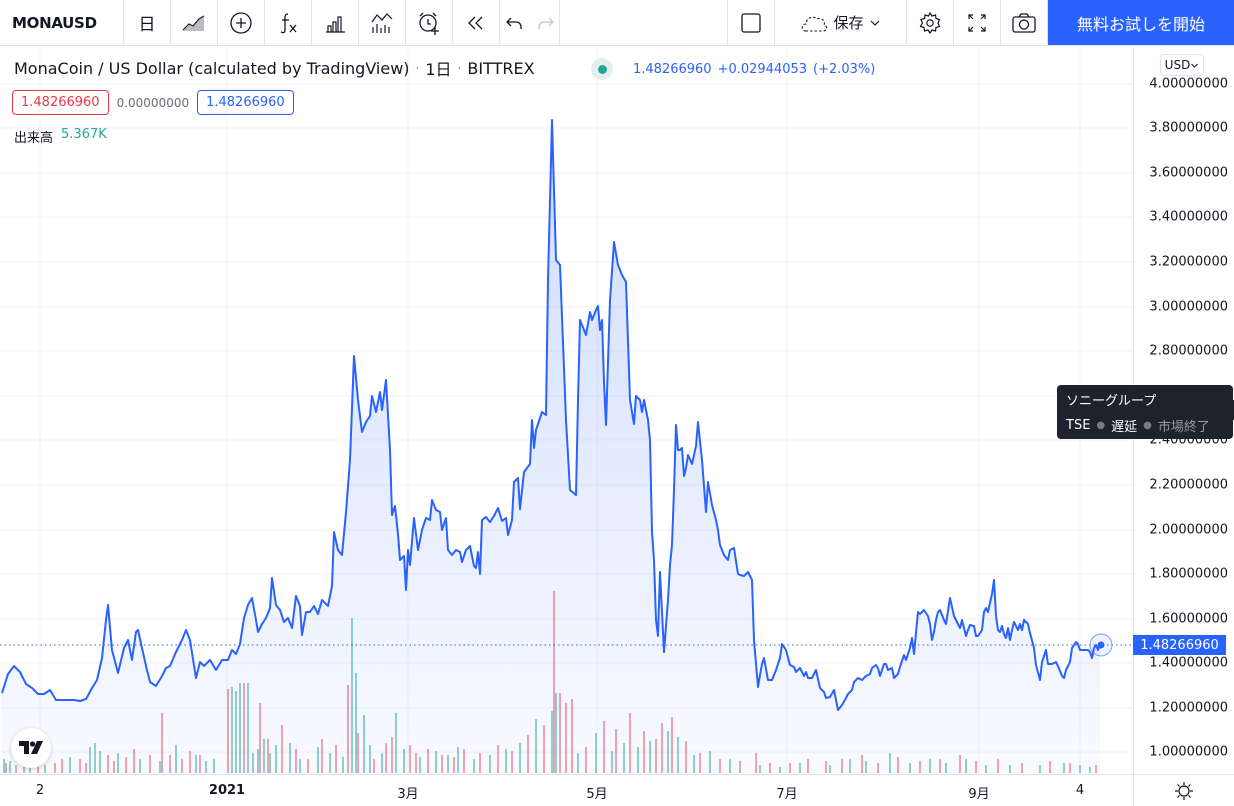 This screenshot has height=806, width=1234. Describe the element at coordinates (514, 23) in the screenshot. I see `undo-icon` at that location.